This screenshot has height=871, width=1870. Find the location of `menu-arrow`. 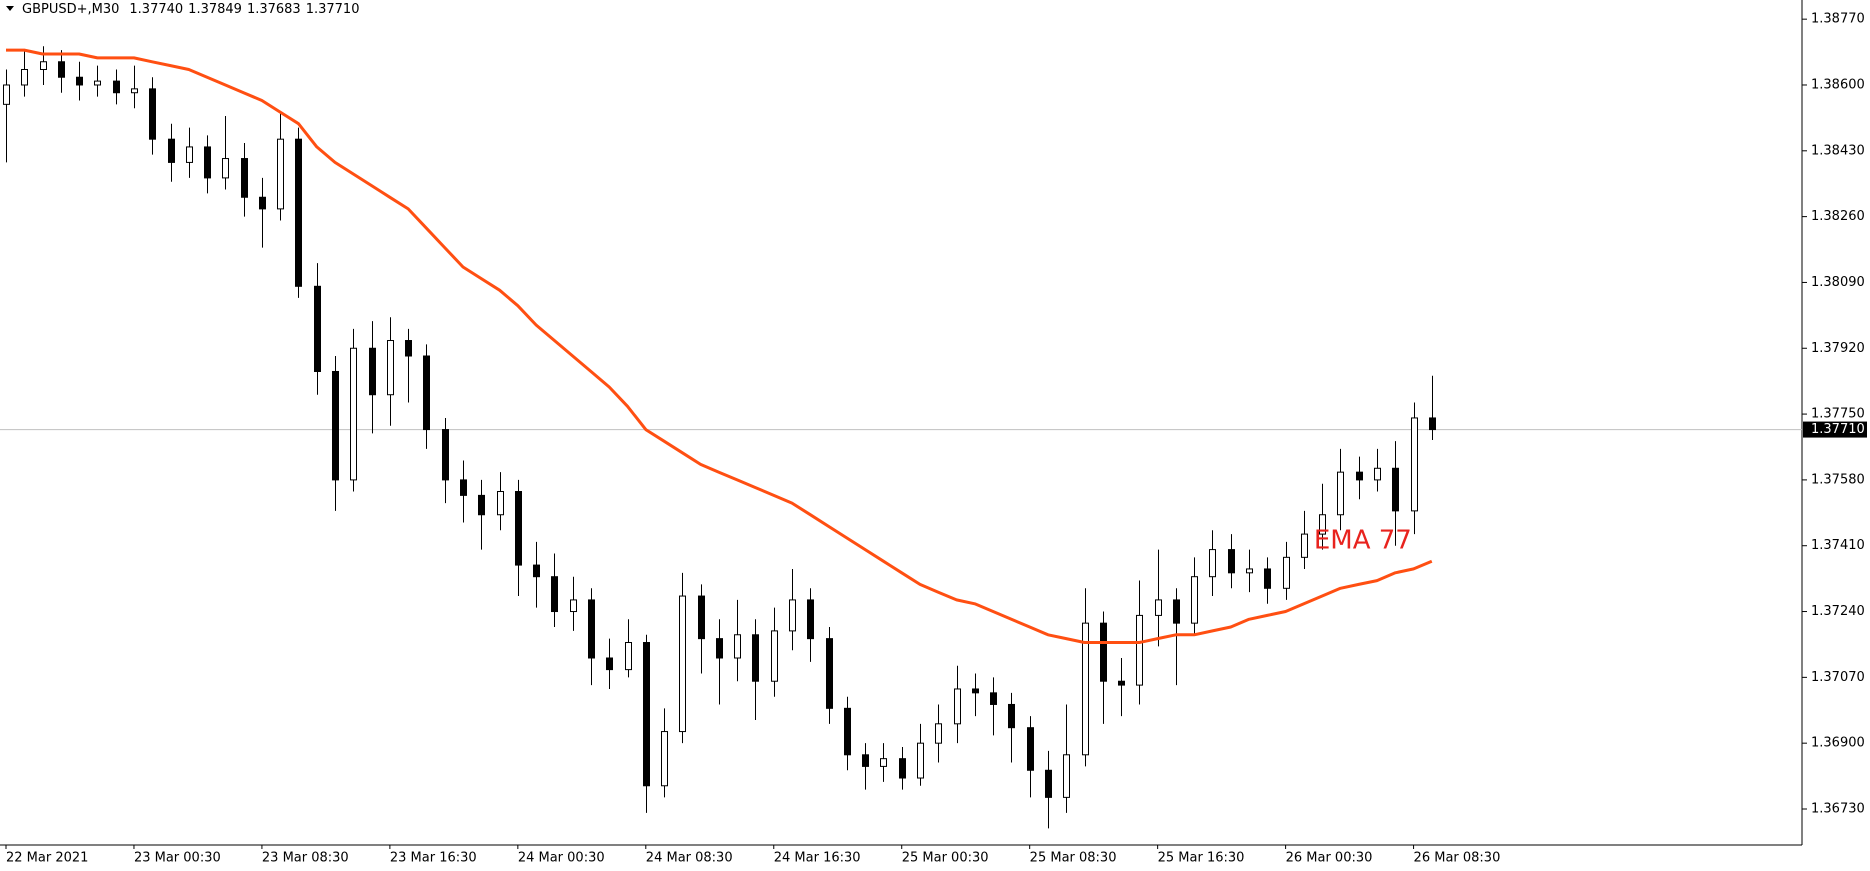

menu-arrow is located at coordinates (10, 8).